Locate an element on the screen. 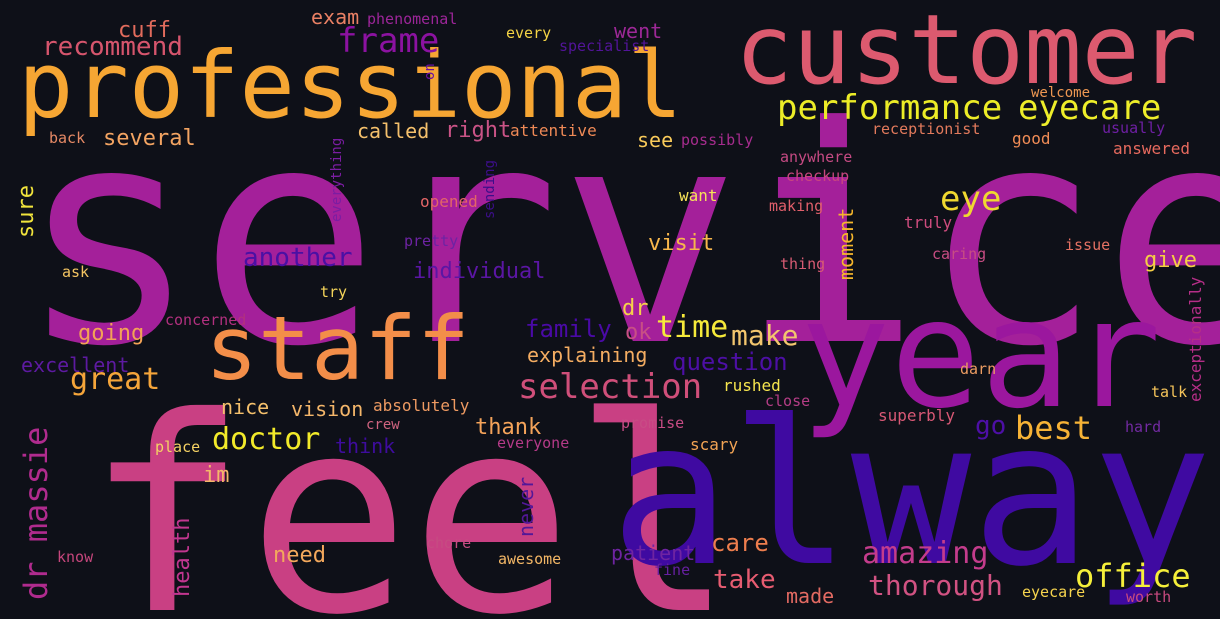 The width and height of the screenshot is (1220, 619). word-attentive: attentive is located at coordinates (553, 130).